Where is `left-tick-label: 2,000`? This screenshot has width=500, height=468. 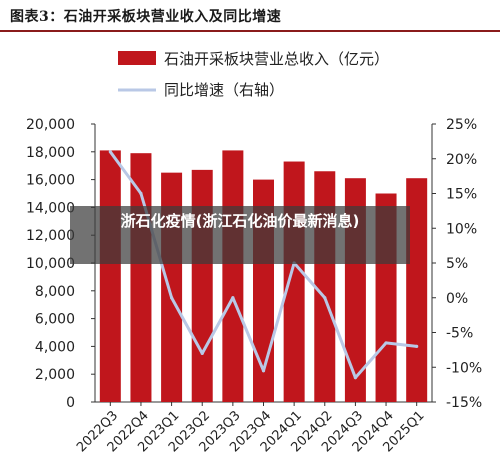 left-tick-label: 2,000 is located at coordinates (55, 375).